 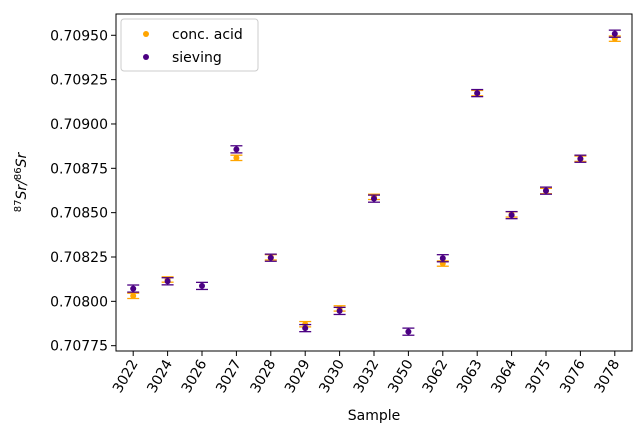 I want to click on x-tick-label: 3032, so click(x=367, y=376).